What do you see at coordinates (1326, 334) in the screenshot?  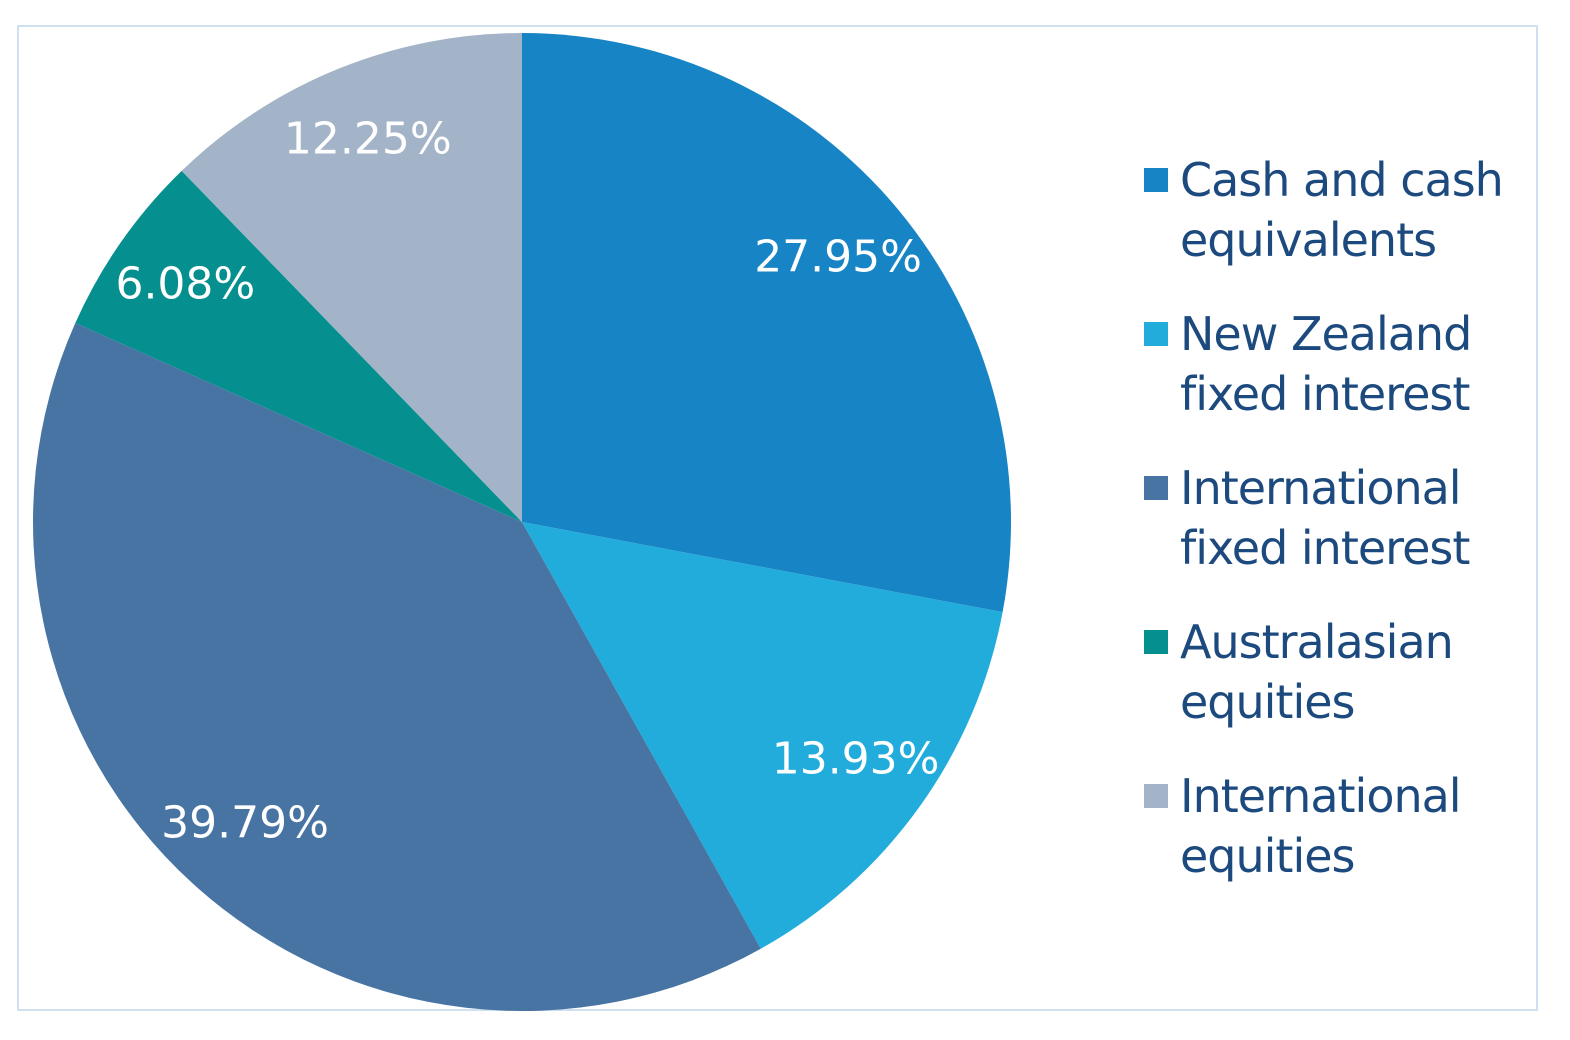 I see `legend-label-line: New Zealand` at bounding box center [1326, 334].